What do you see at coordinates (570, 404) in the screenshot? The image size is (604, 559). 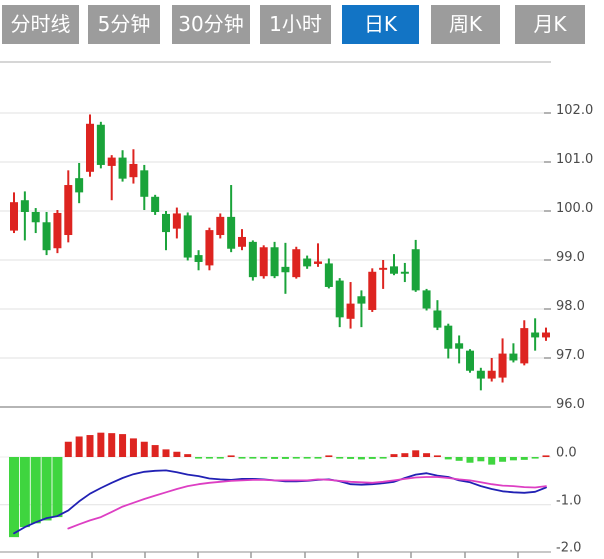 I see `price-axis-label: 96.0` at bounding box center [570, 404].